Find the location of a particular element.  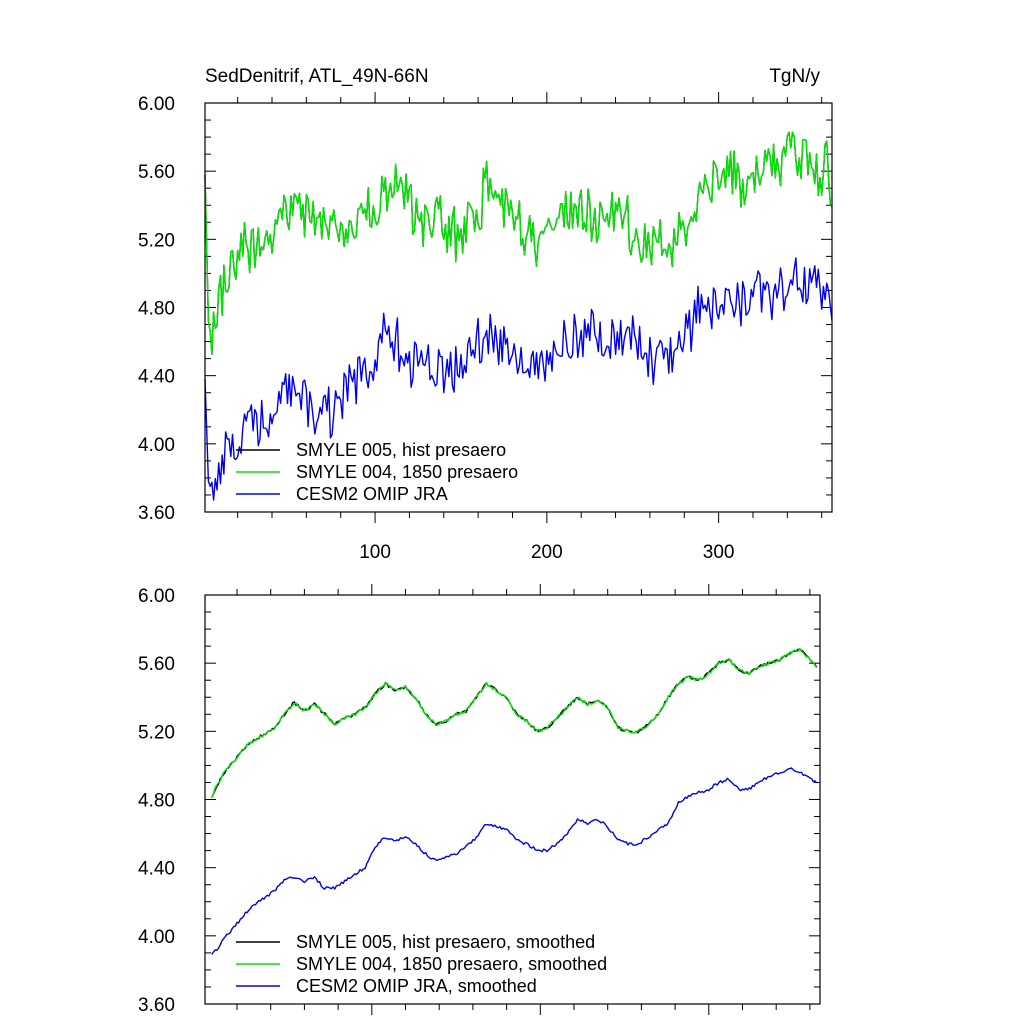

legend-label: SMYLE 004, 1850 presaero, smoothed is located at coordinates (451, 964).